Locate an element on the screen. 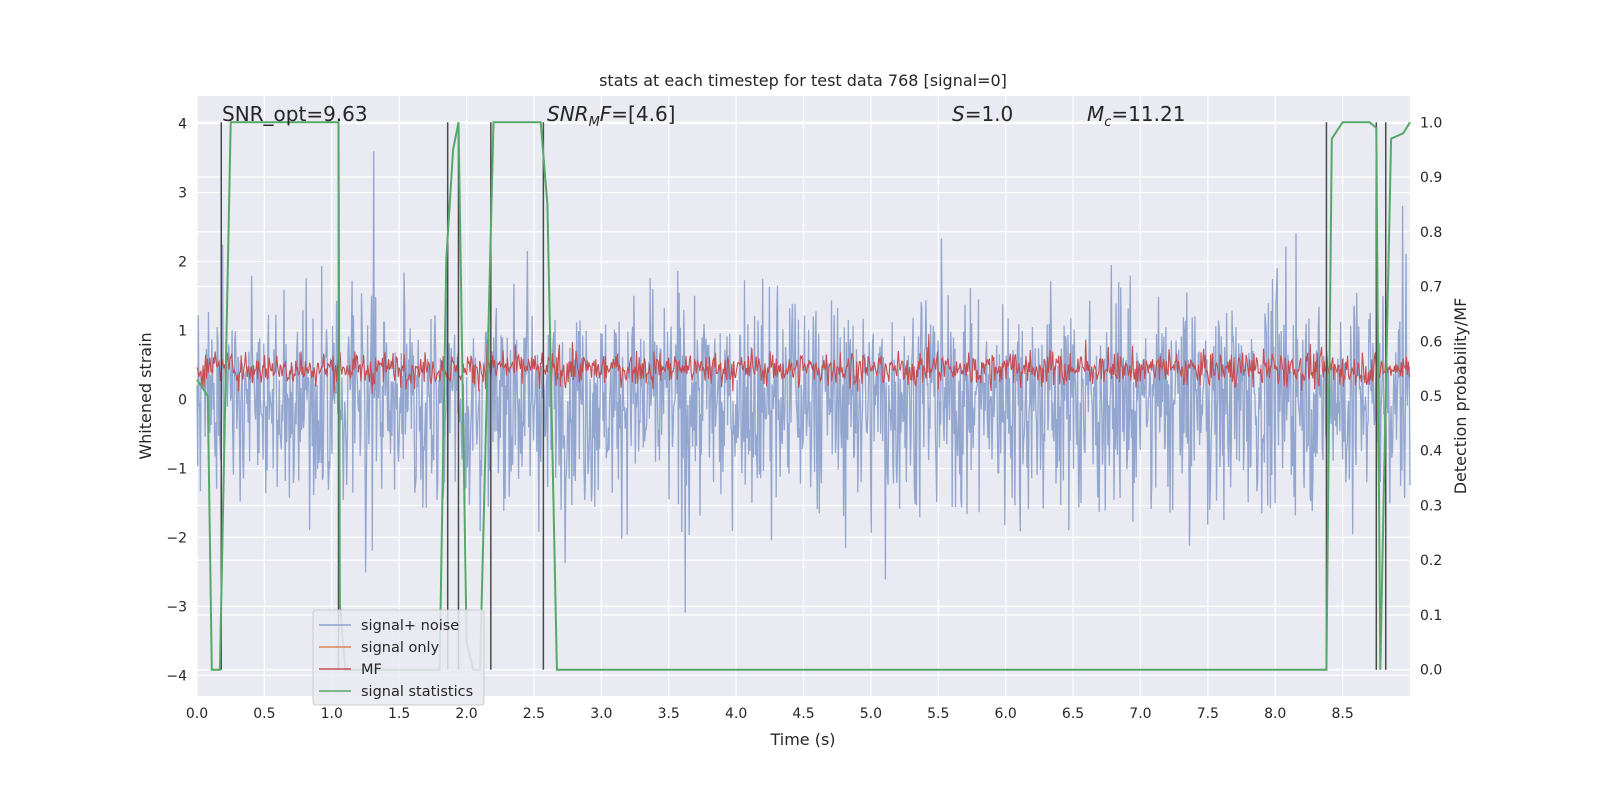 The height and width of the screenshot is (800, 1600). y-tick-label: 1 is located at coordinates (182, 331).